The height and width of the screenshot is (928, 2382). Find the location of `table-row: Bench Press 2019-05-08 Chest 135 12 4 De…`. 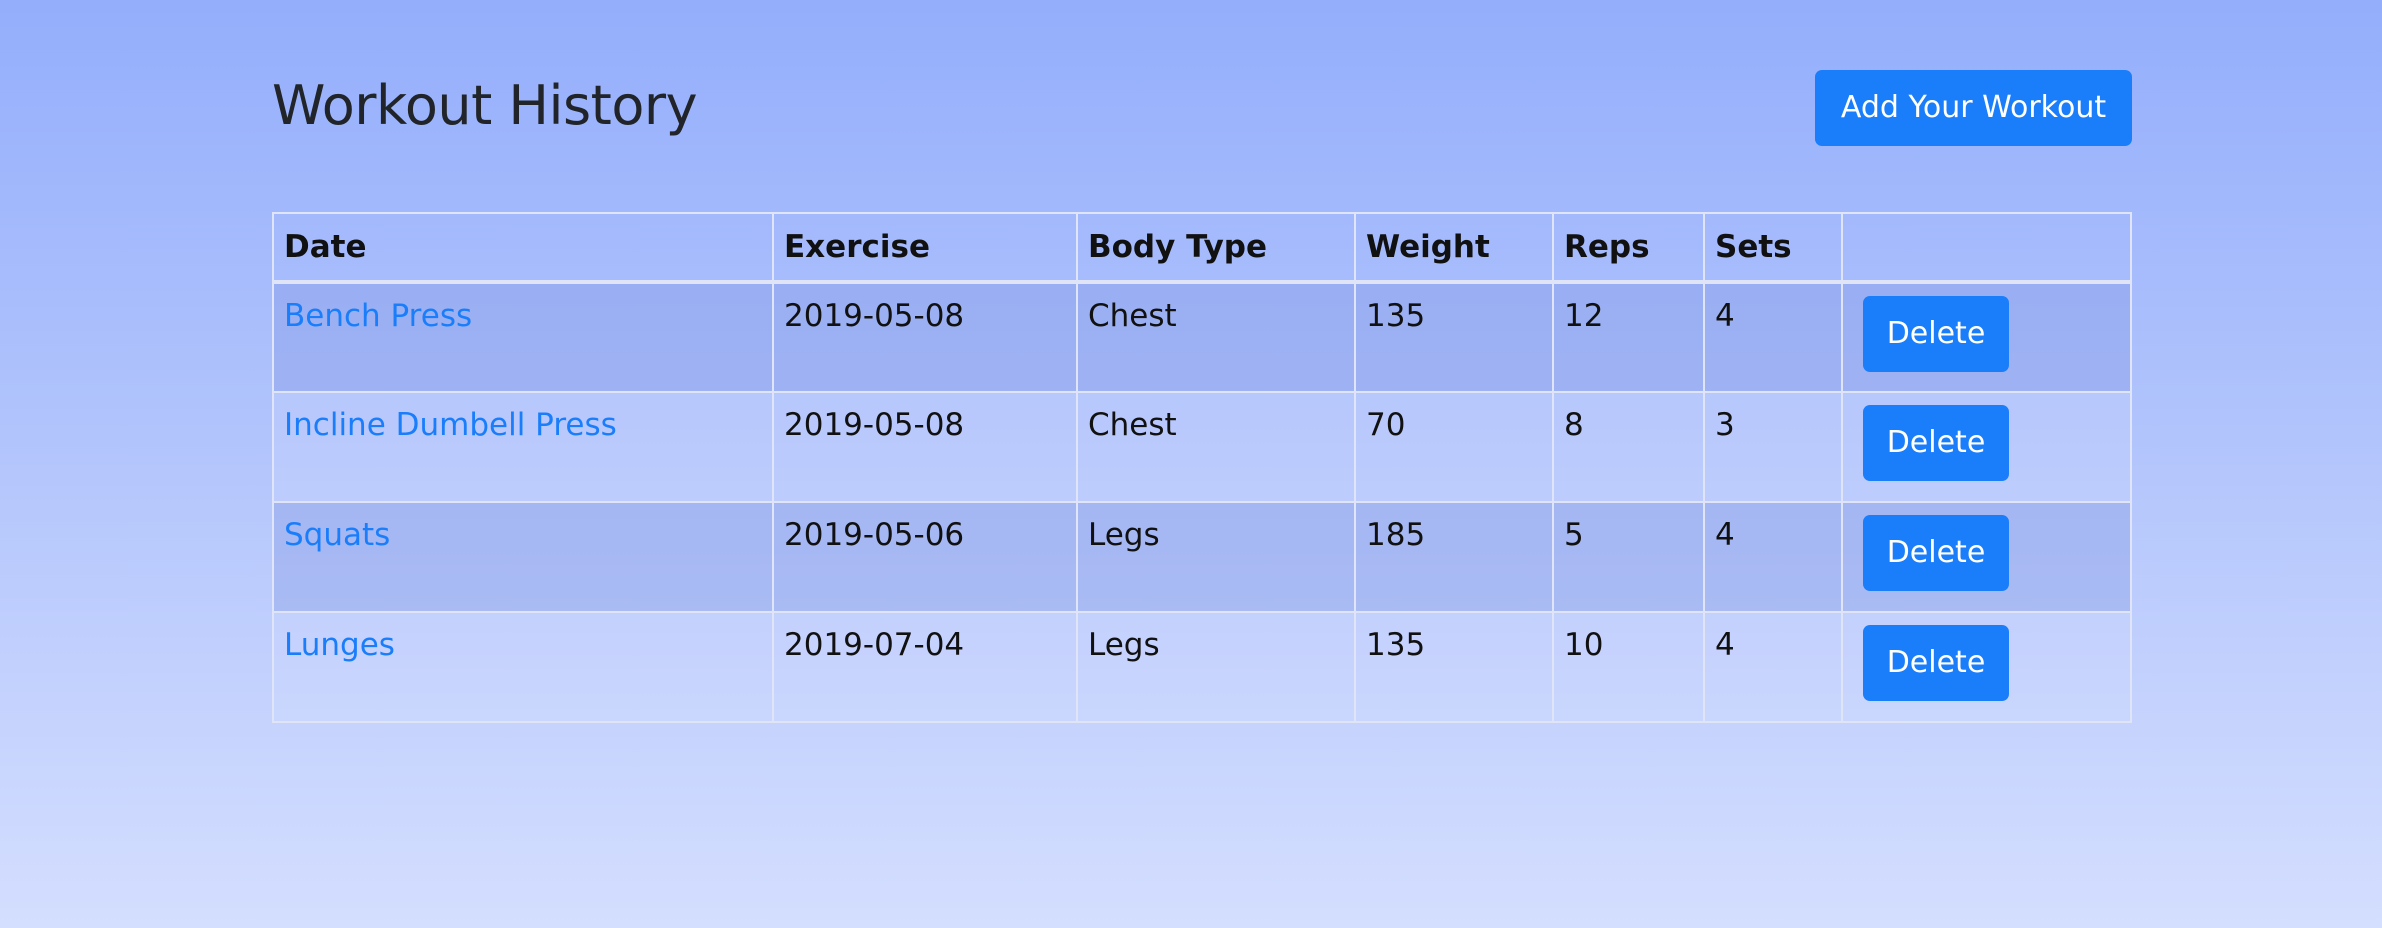

table-row: Bench Press 2019-05-08 Chest 135 12 4 De… is located at coordinates (1202, 337).